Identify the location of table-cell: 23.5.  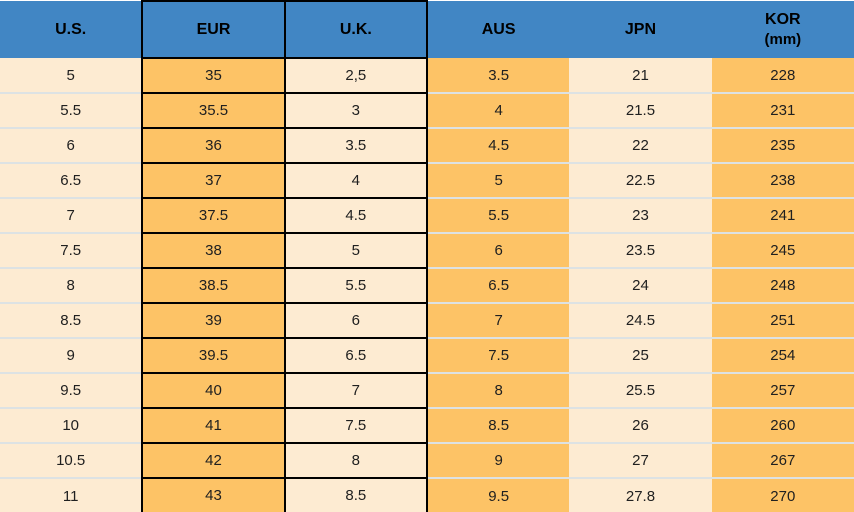
(640, 250).